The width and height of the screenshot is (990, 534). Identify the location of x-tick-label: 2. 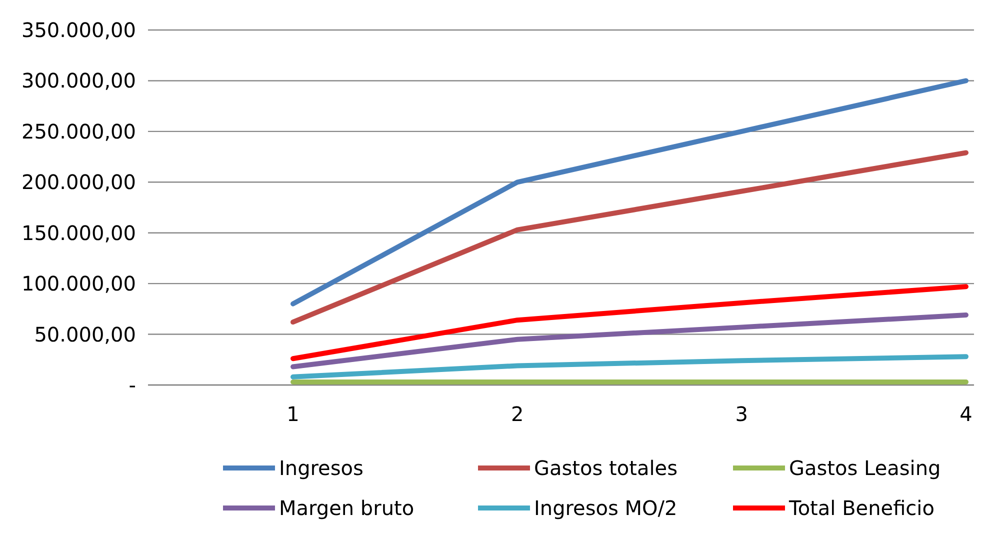
(517, 414).